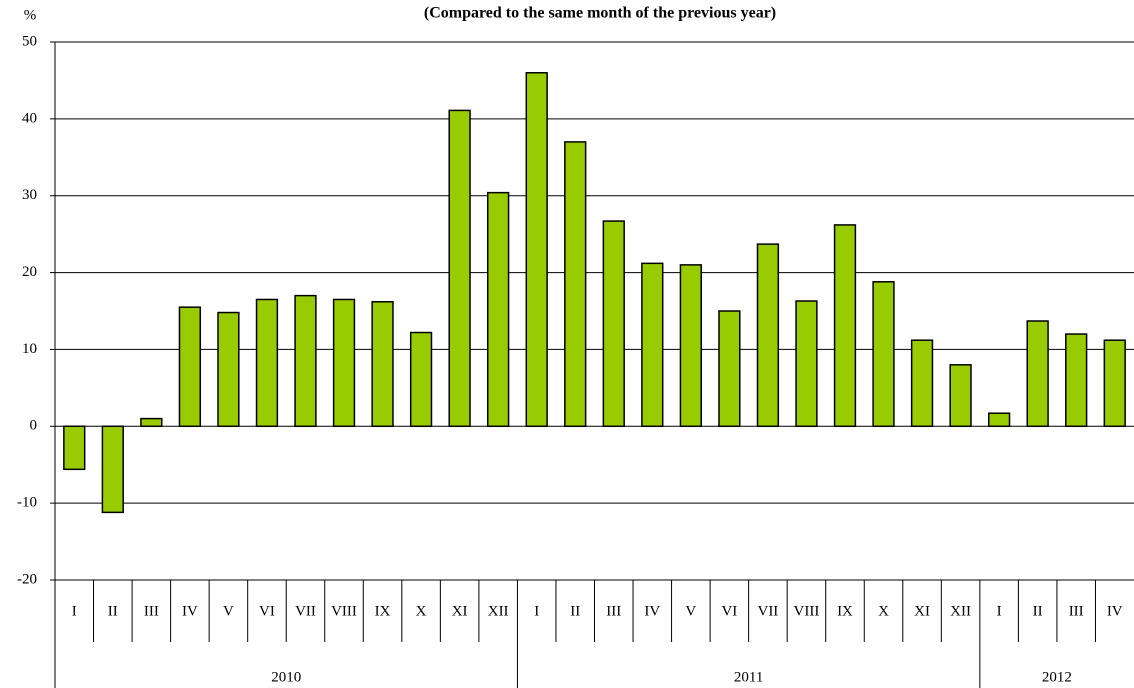 This screenshot has height=688, width=1134. I want to click on x-group-label: 2011, so click(748, 677).